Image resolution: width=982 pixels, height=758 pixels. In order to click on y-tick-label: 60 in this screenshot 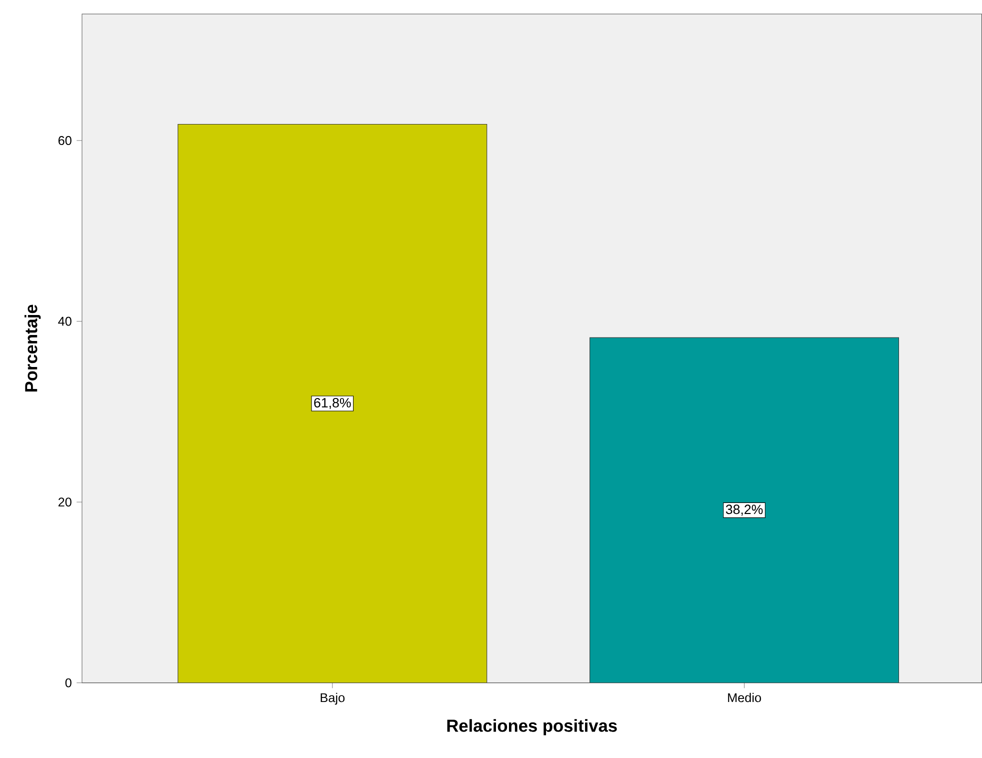, I will do `click(65, 141)`.